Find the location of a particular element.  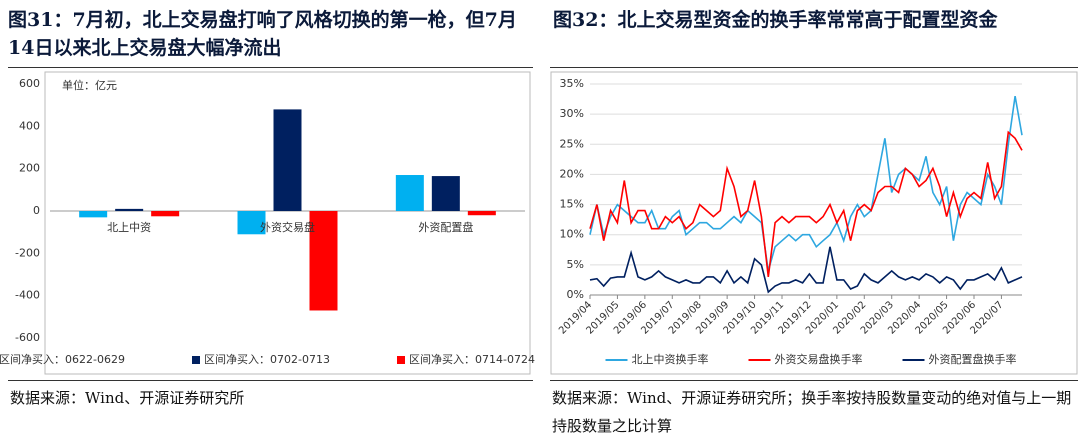

y-tick-label: 25% is located at coordinates (572, 143).